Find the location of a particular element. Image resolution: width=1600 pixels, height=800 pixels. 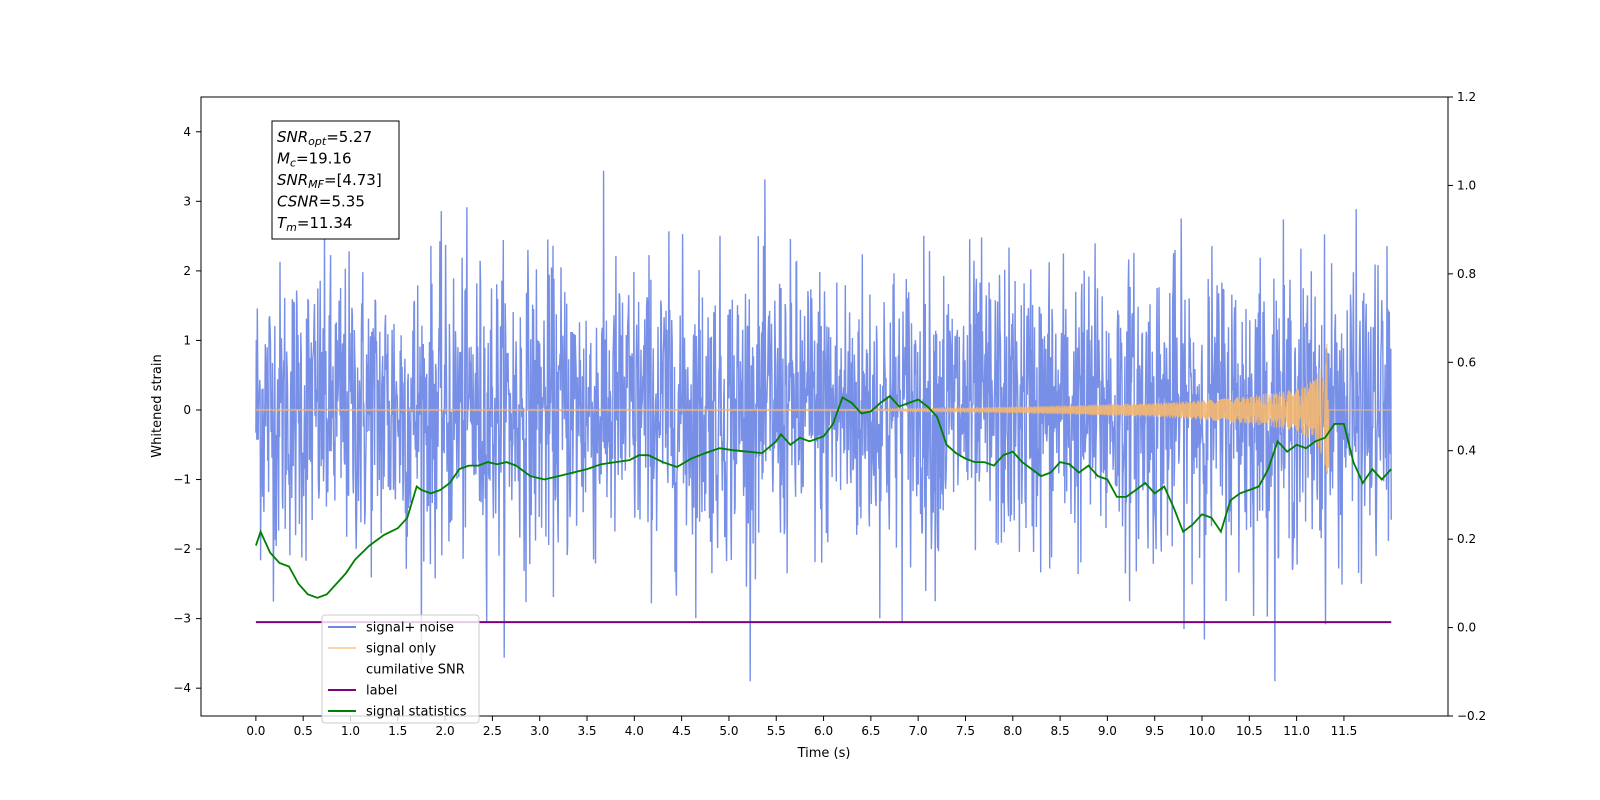

legend-label: label is located at coordinates (381, 691).